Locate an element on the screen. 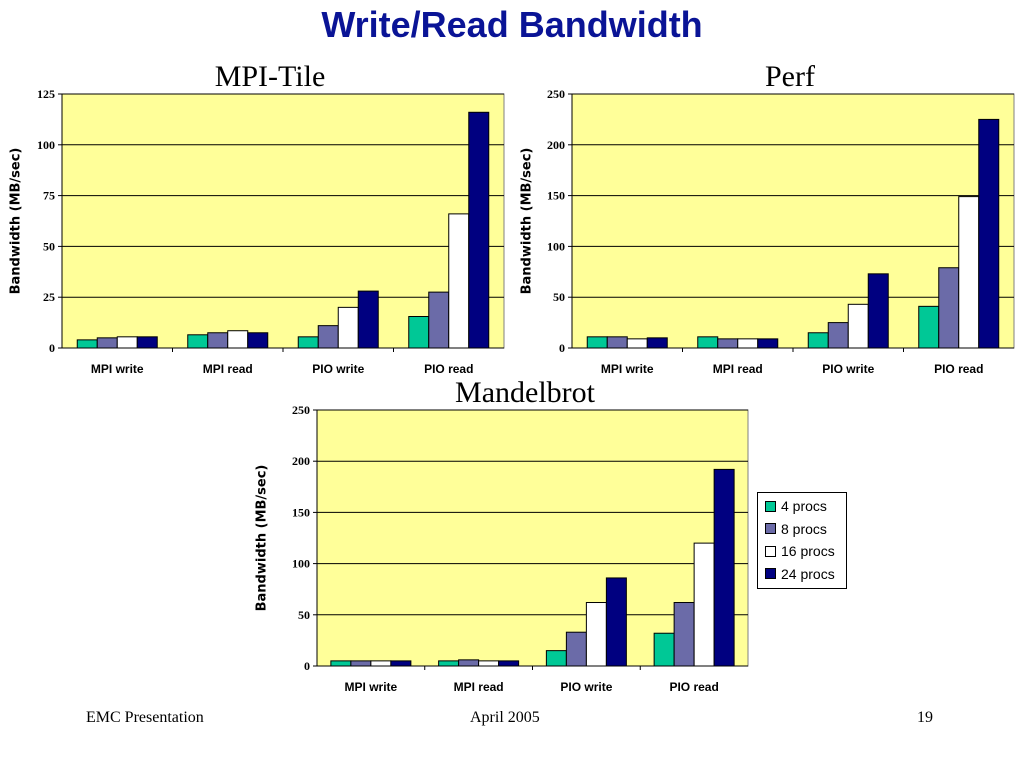  legend-label: 16 procs is located at coordinates (808, 551).